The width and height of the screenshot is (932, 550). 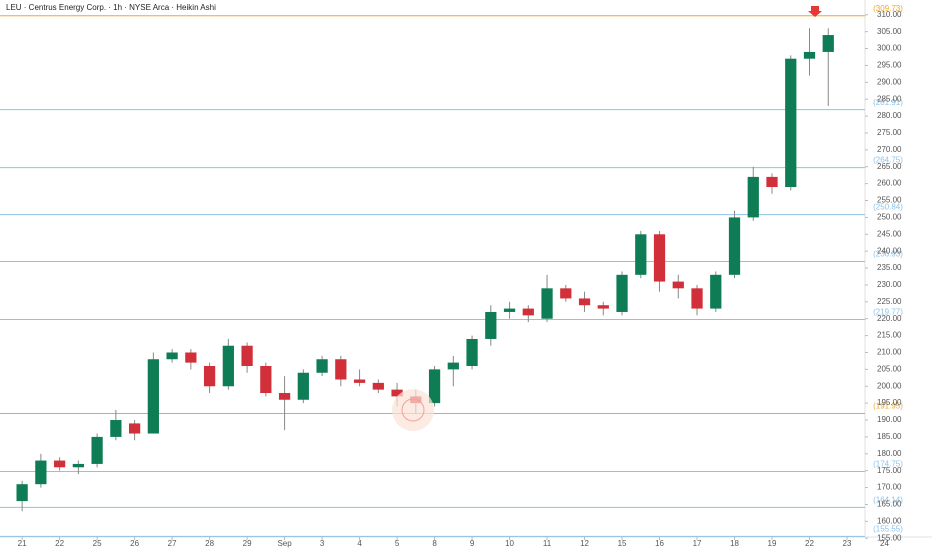 I want to click on down-arrow-marker, so click(x=815, y=11).